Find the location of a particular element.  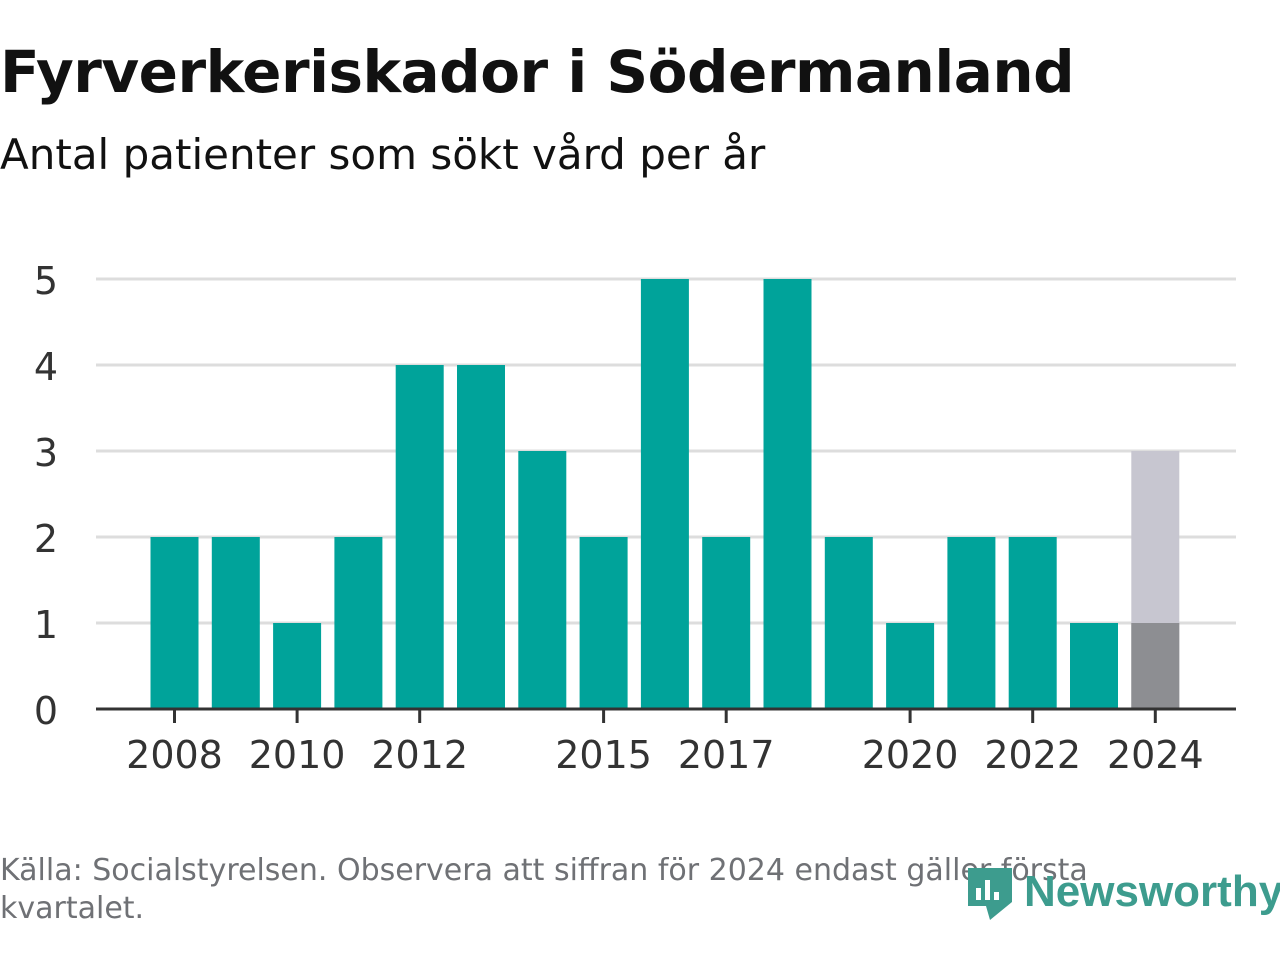

x-tick-label: 2015 is located at coordinates (603, 755).